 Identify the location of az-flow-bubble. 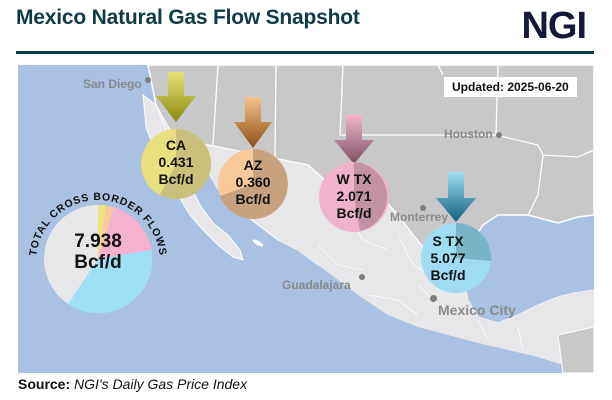
(253, 184).